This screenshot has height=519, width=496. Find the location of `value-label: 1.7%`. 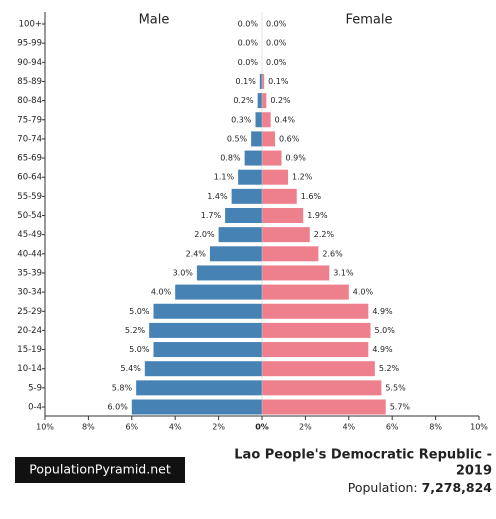

value-label: 1.7% is located at coordinates (211, 215).